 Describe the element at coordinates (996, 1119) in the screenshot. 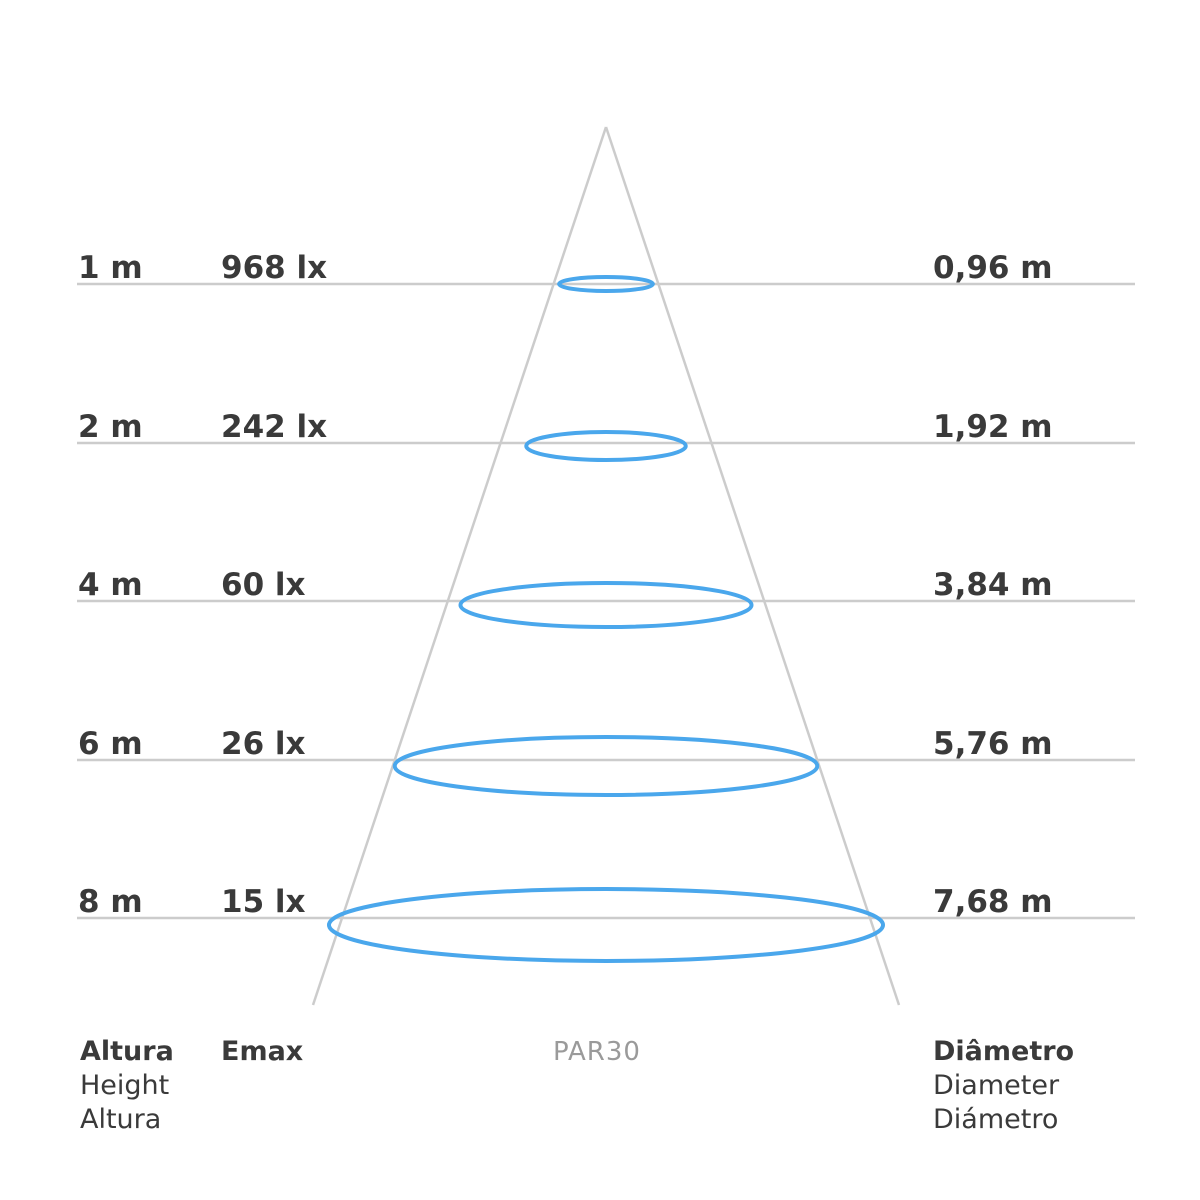

I see `diameter-legend-es: Diámetro` at that location.